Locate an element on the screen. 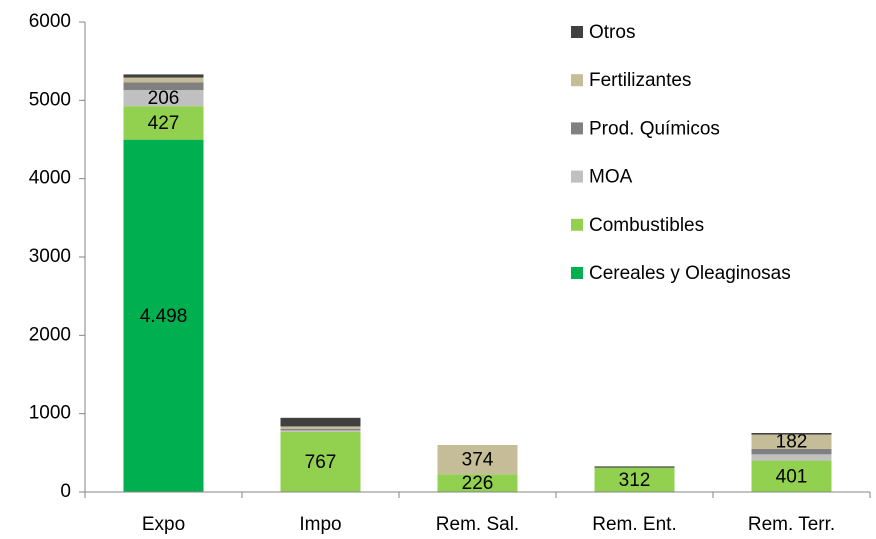 The image size is (876, 539). value-label: 401 is located at coordinates (792, 476).